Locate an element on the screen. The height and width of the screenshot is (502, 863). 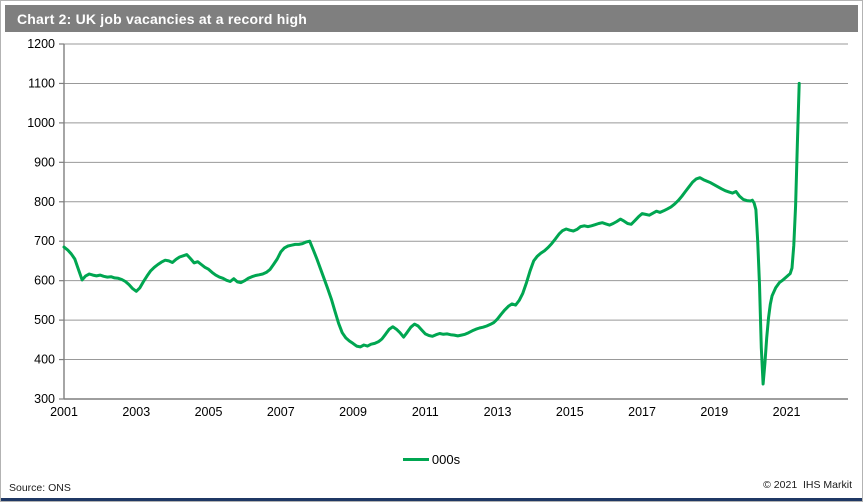
y-tick-label: 600 is located at coordinates (44, 281).